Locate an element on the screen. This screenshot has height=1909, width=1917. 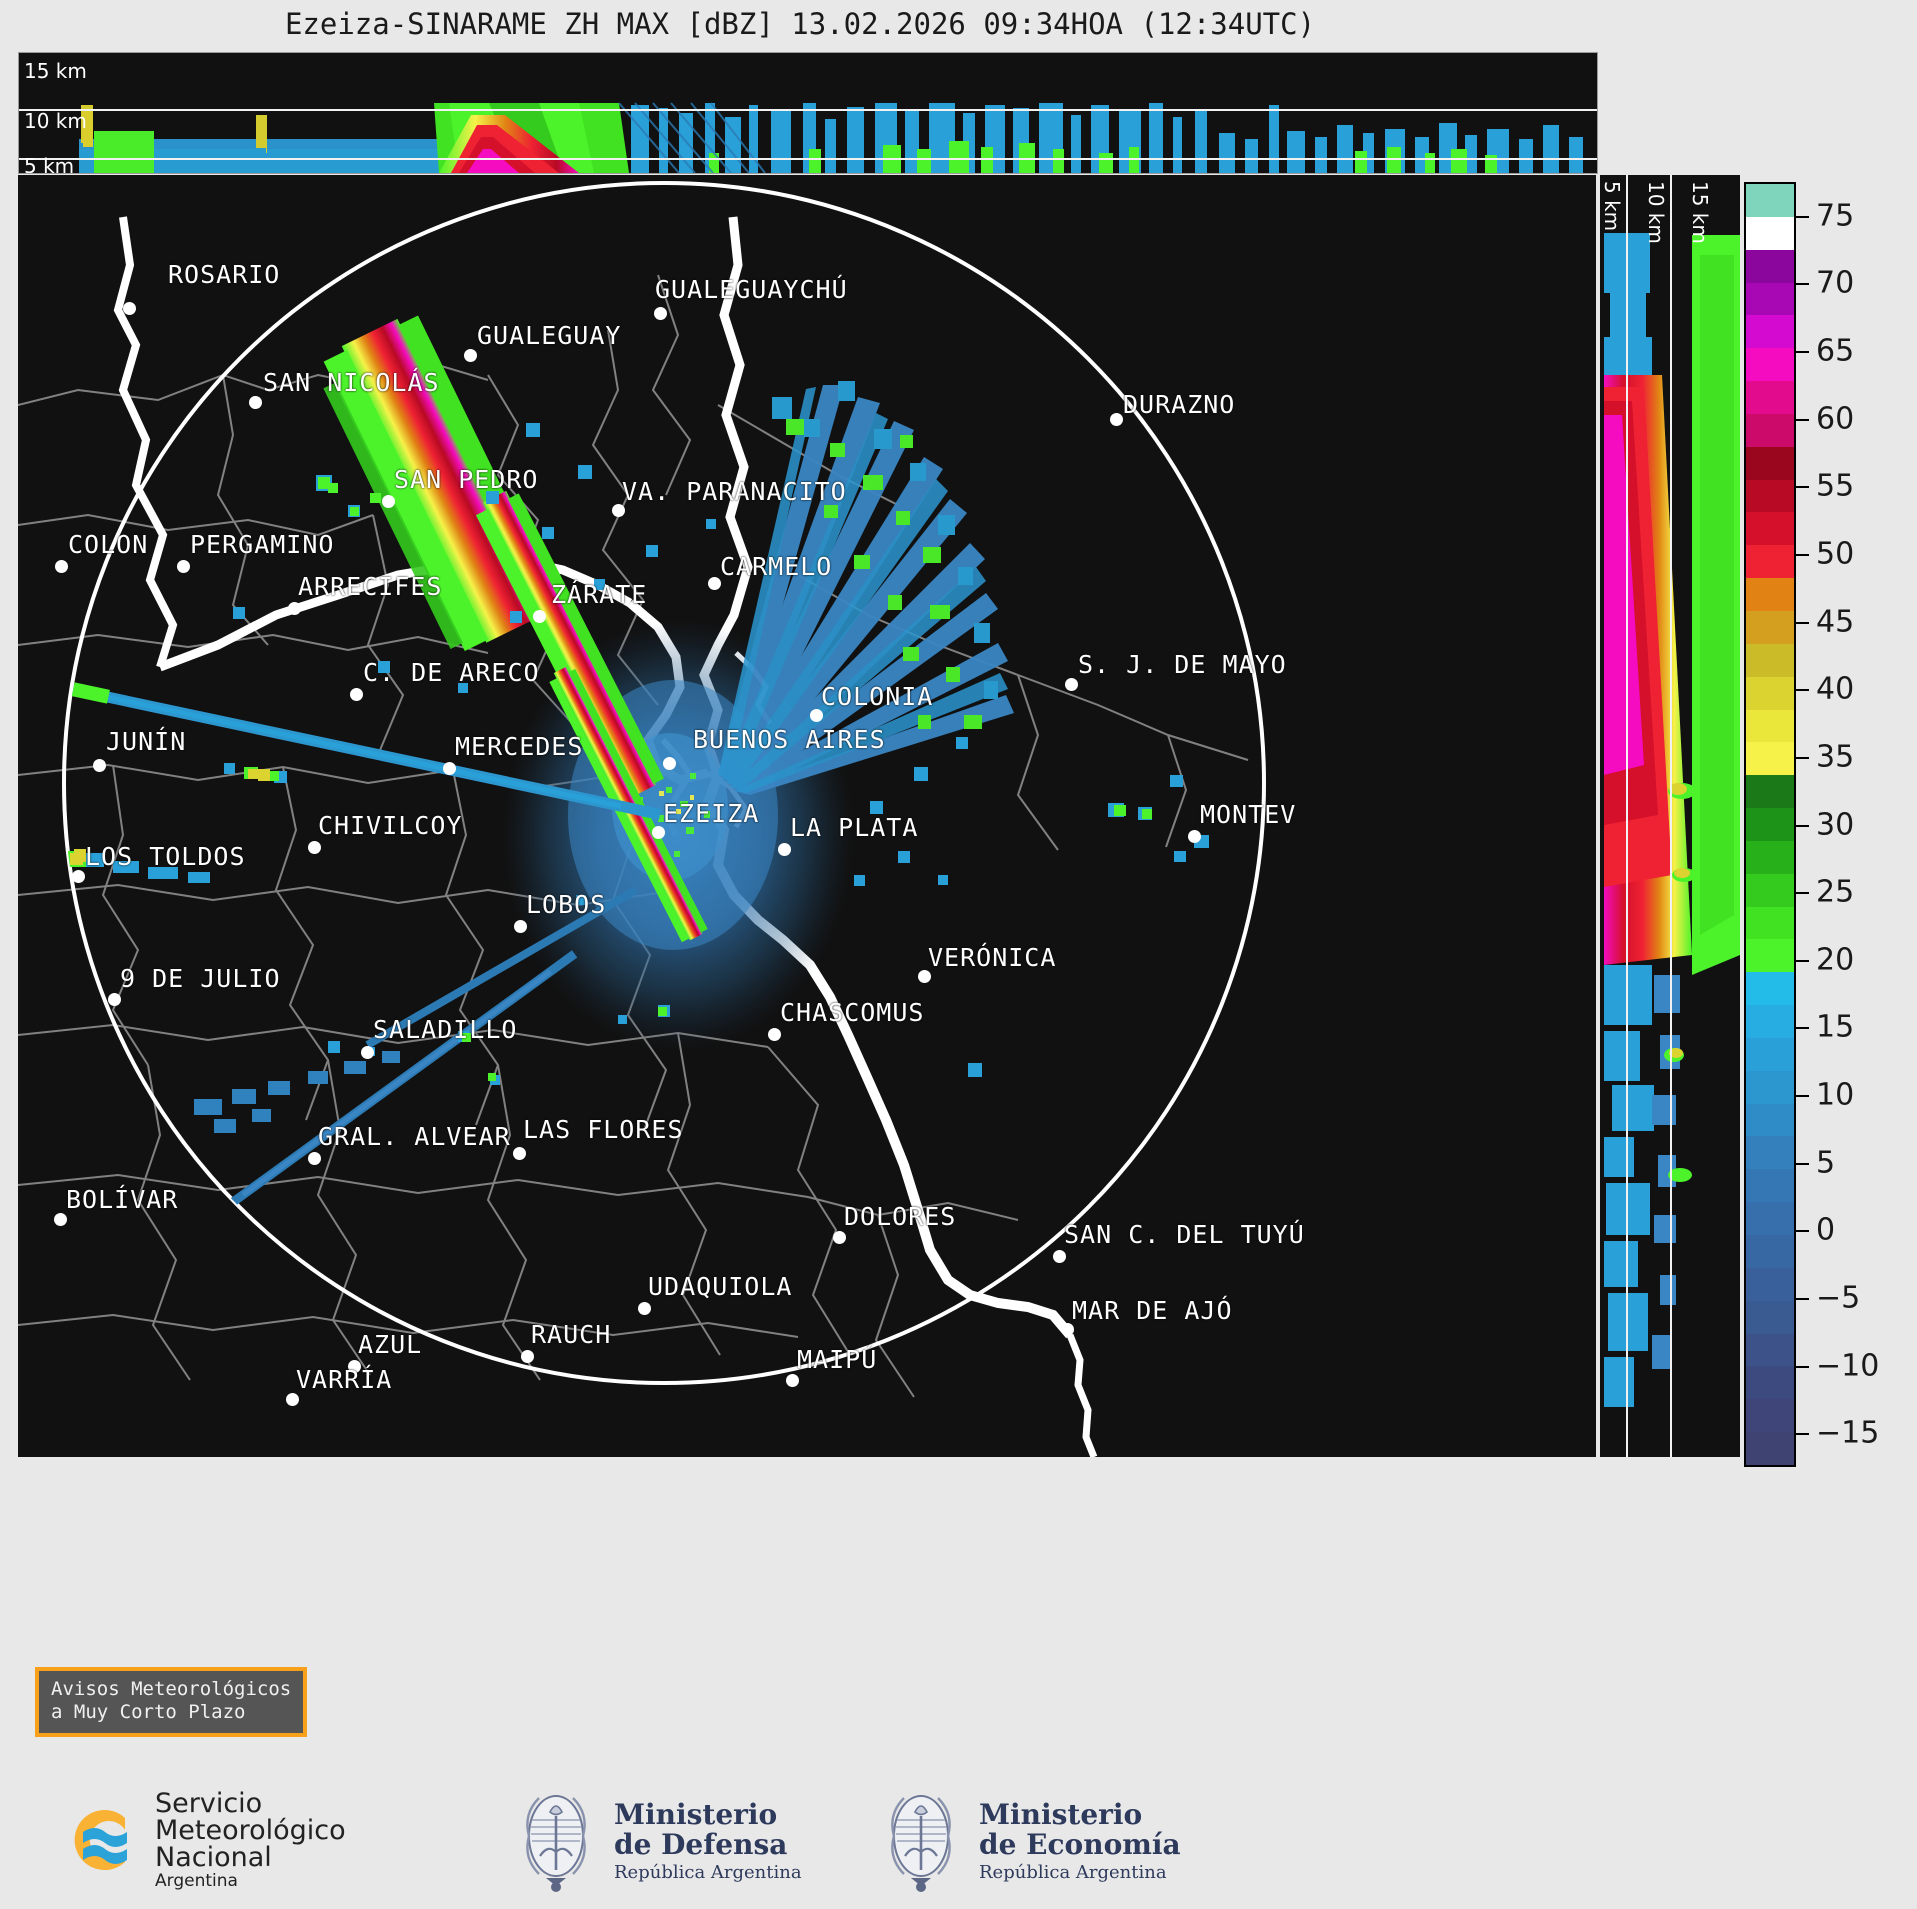
gridline-5km-right is located at coordinates (1627, 816).